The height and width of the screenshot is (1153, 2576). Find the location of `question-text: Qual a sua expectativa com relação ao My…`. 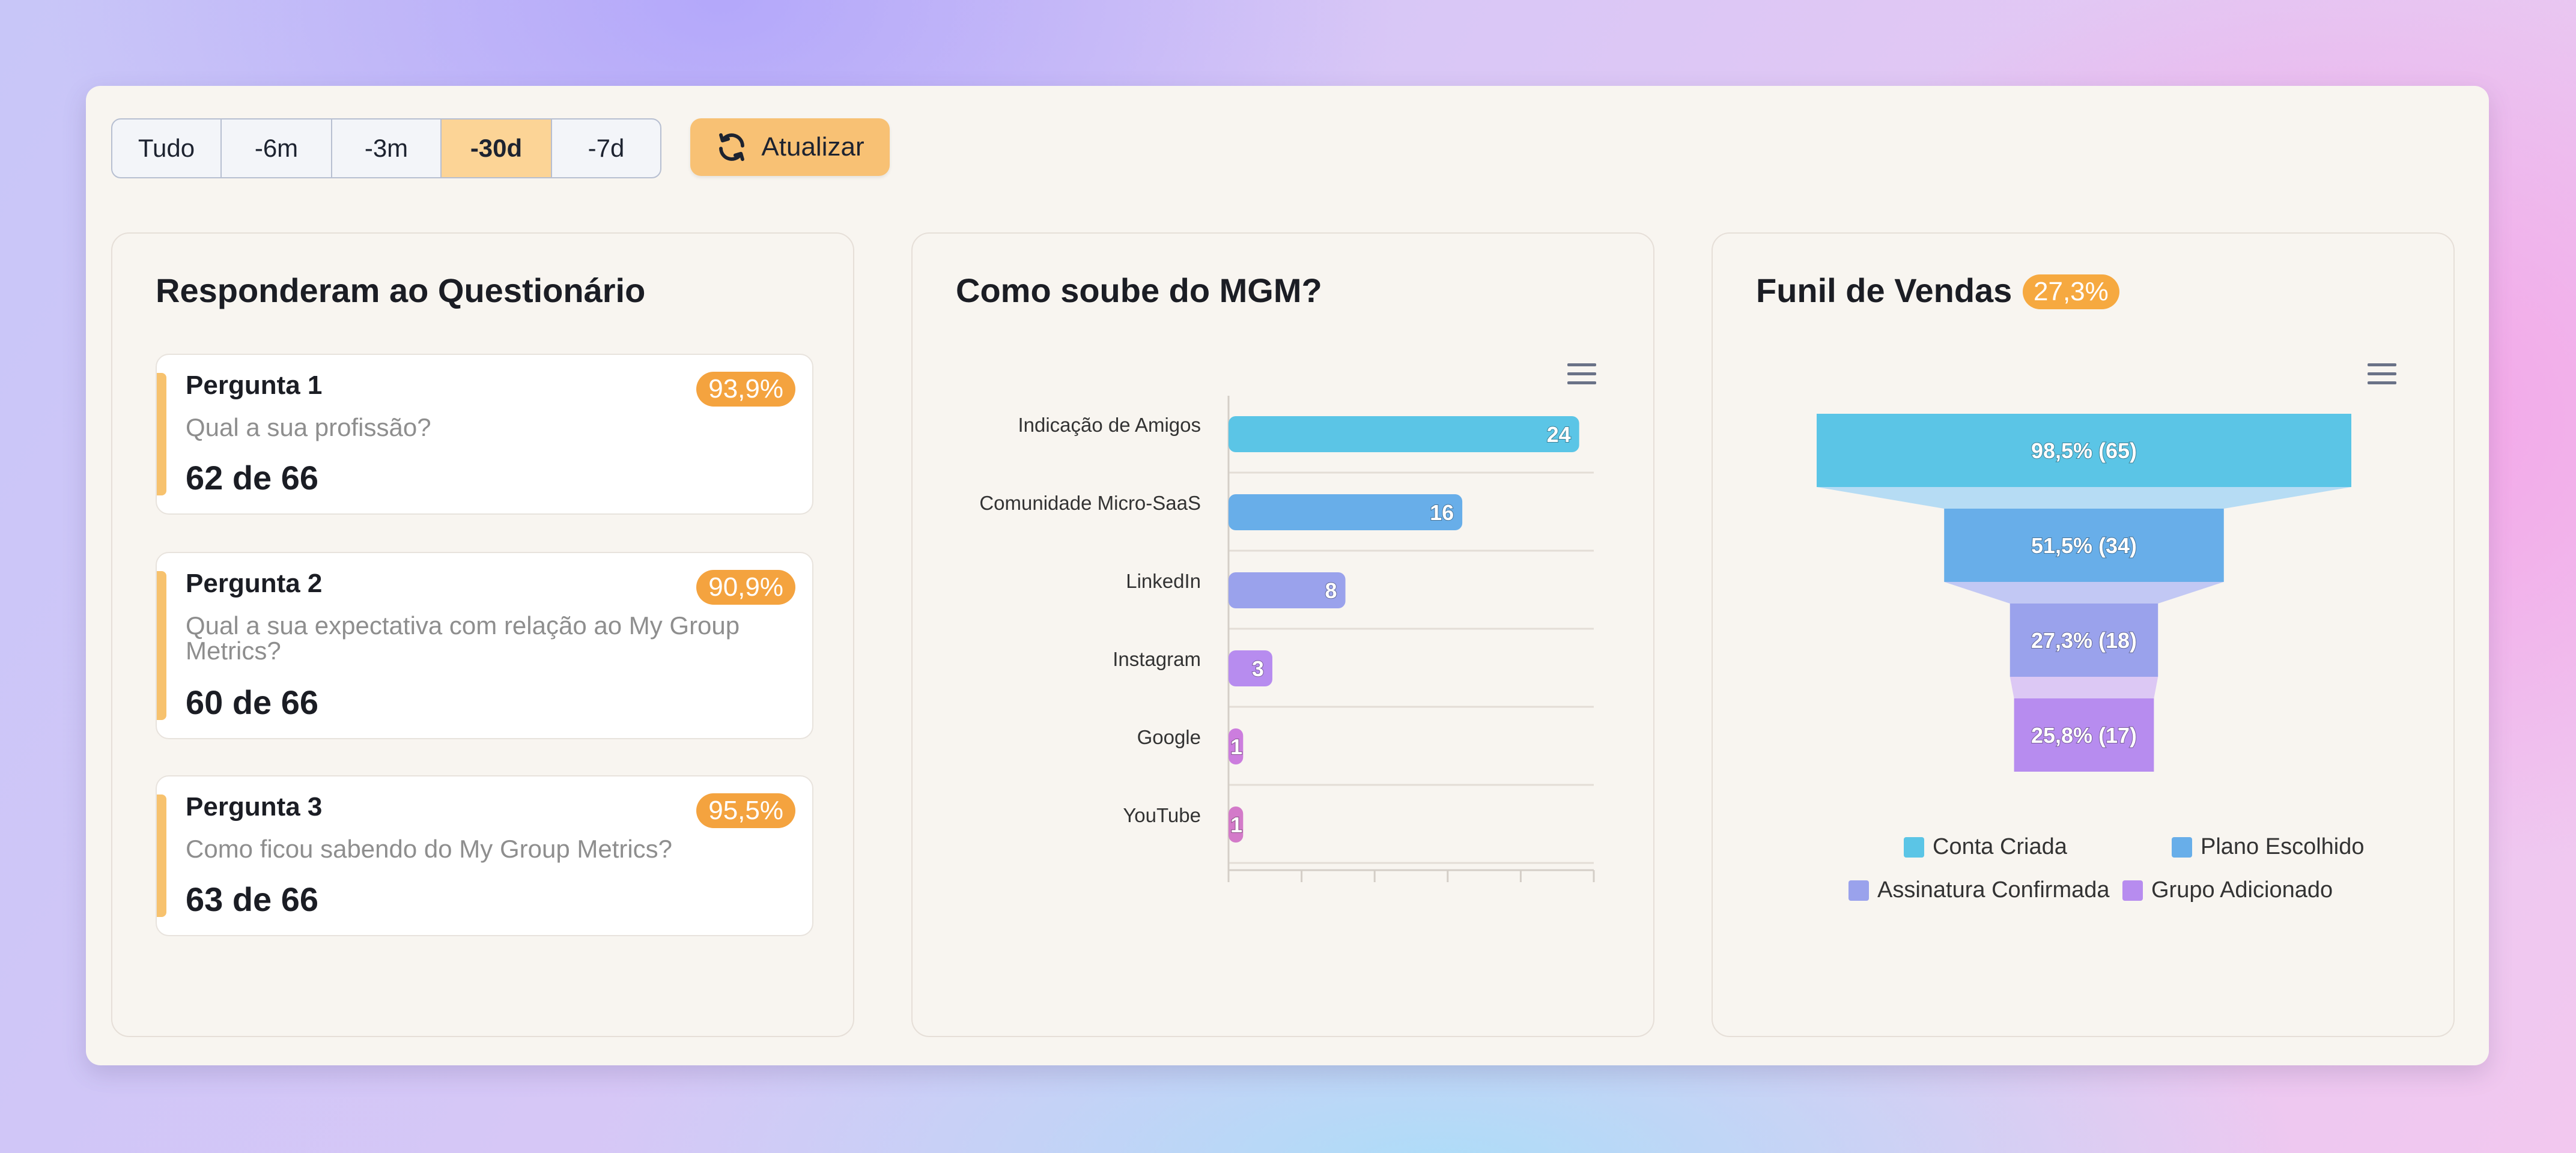

question-text: Qual a sua expectativa com relação ao My… is located at coordinates (463, 638).